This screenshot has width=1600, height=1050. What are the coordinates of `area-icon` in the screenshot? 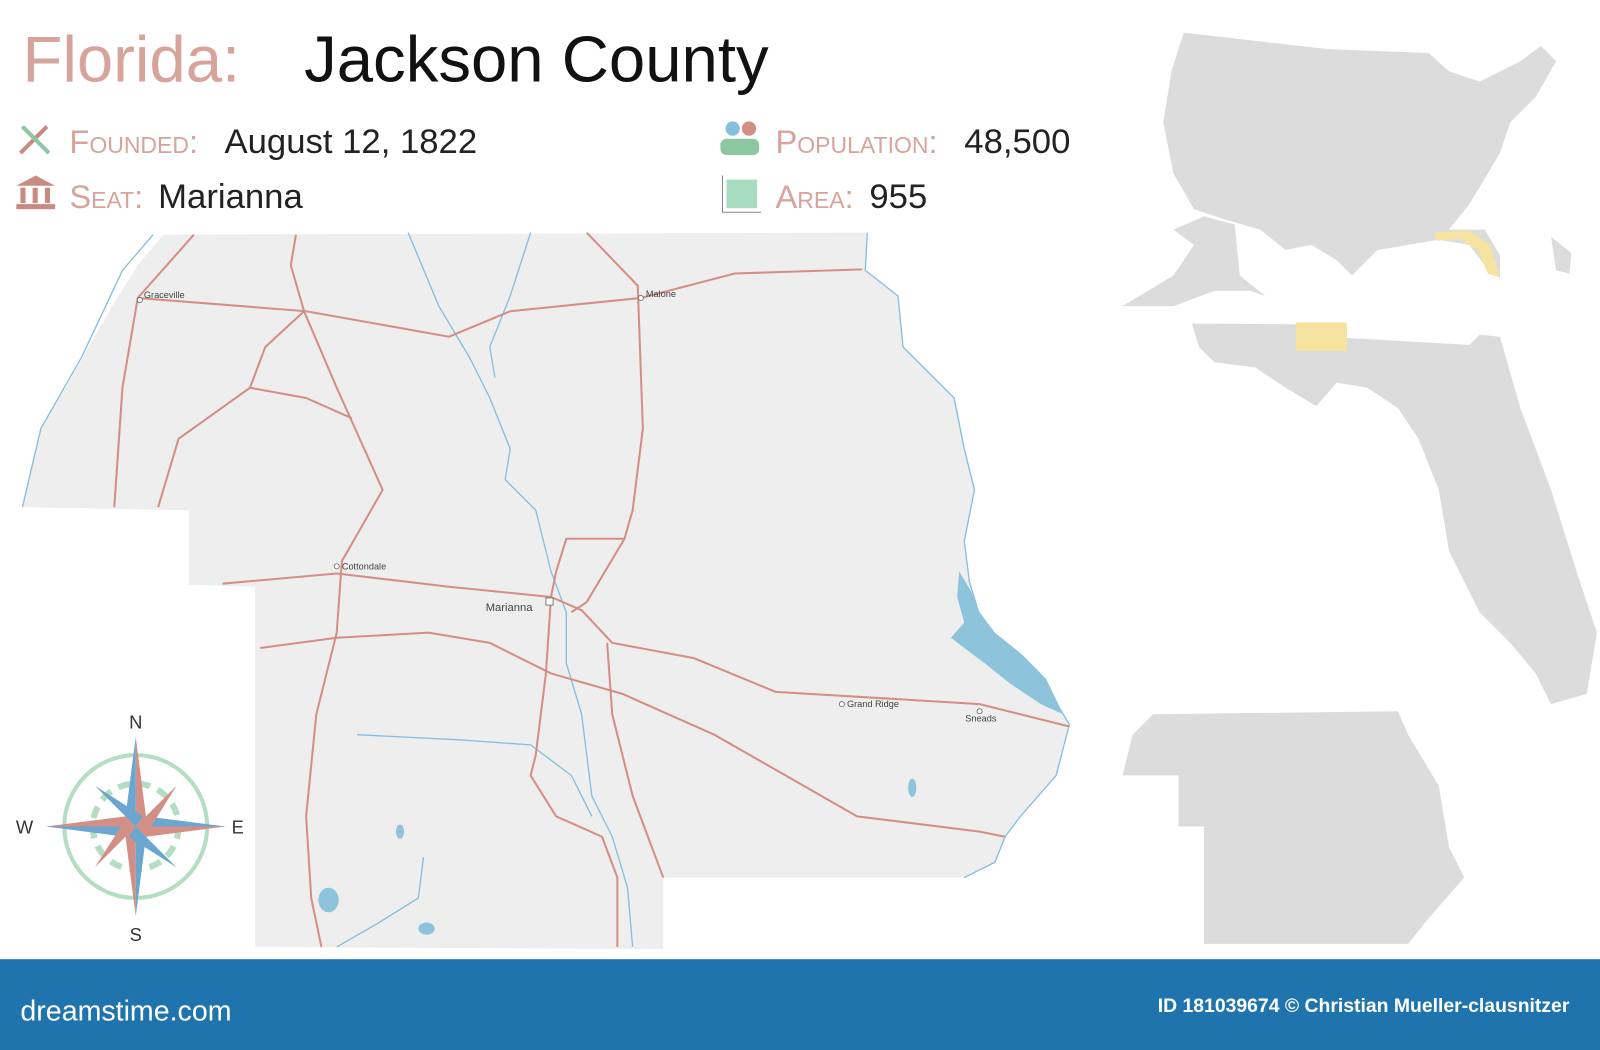 It's located at (741, 194).